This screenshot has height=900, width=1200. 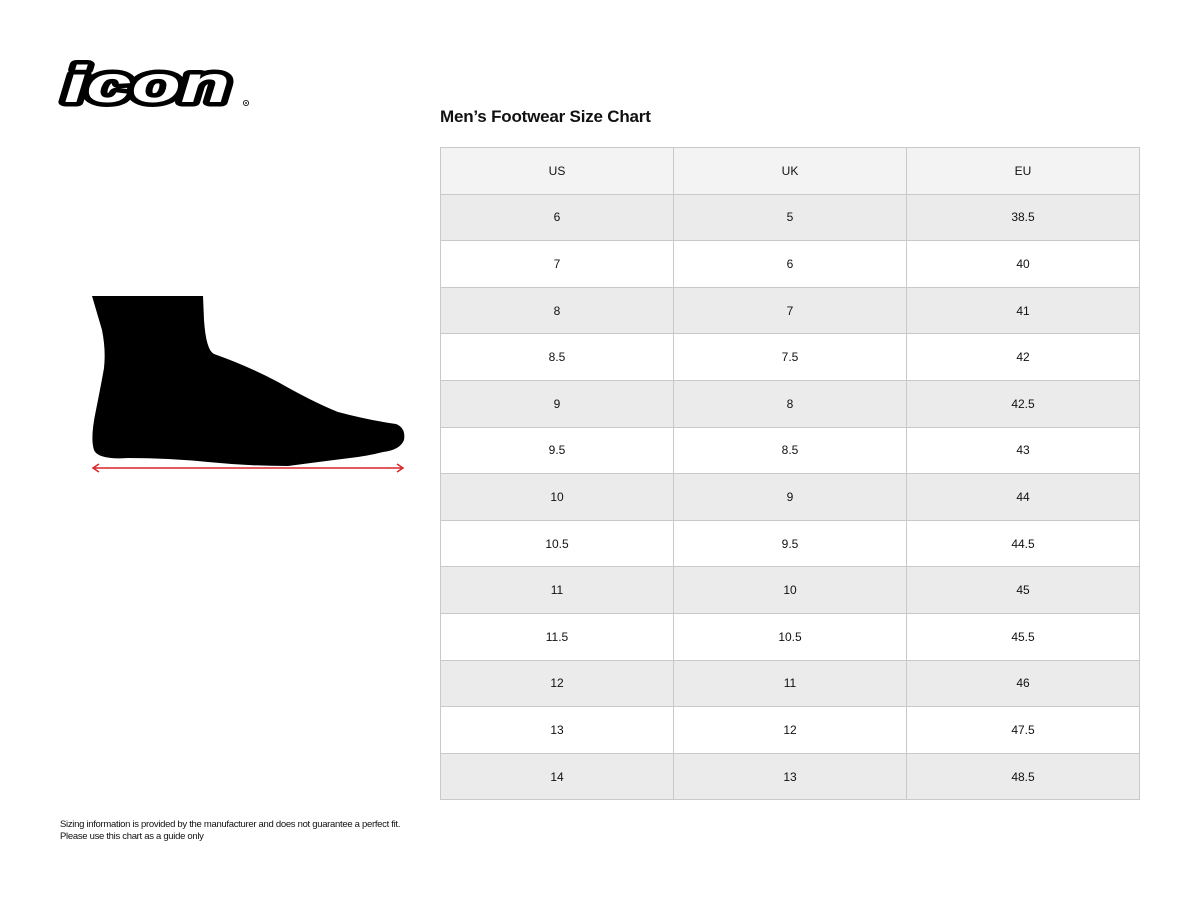 I want to click on table-row: 8 7 41, so click(x=790, y=310).